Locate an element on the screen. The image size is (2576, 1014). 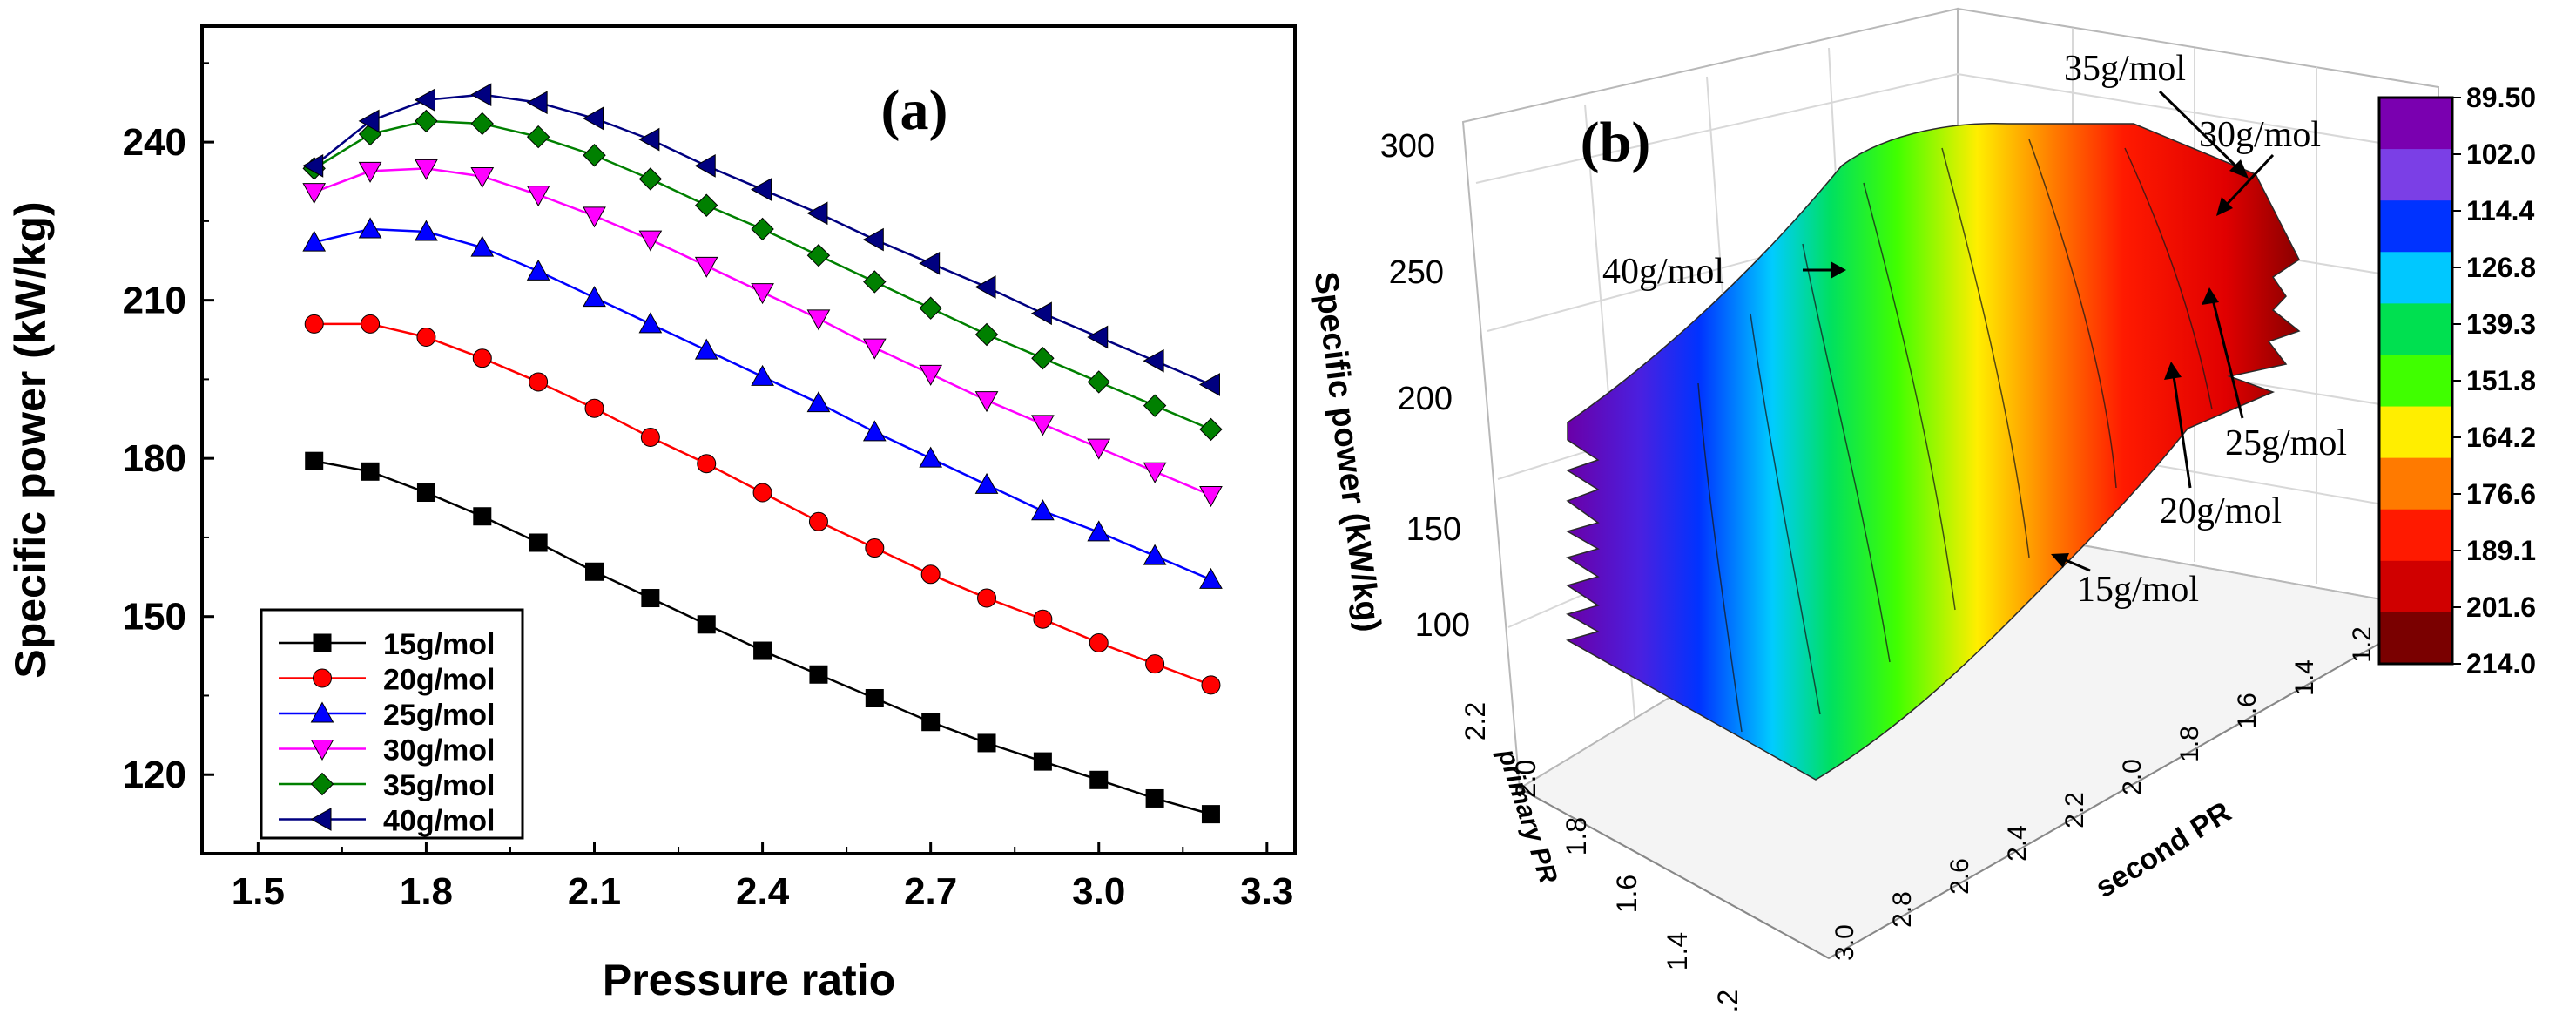
annotation-30gmol: 30g/mol is located at coordinates (2260, 135).